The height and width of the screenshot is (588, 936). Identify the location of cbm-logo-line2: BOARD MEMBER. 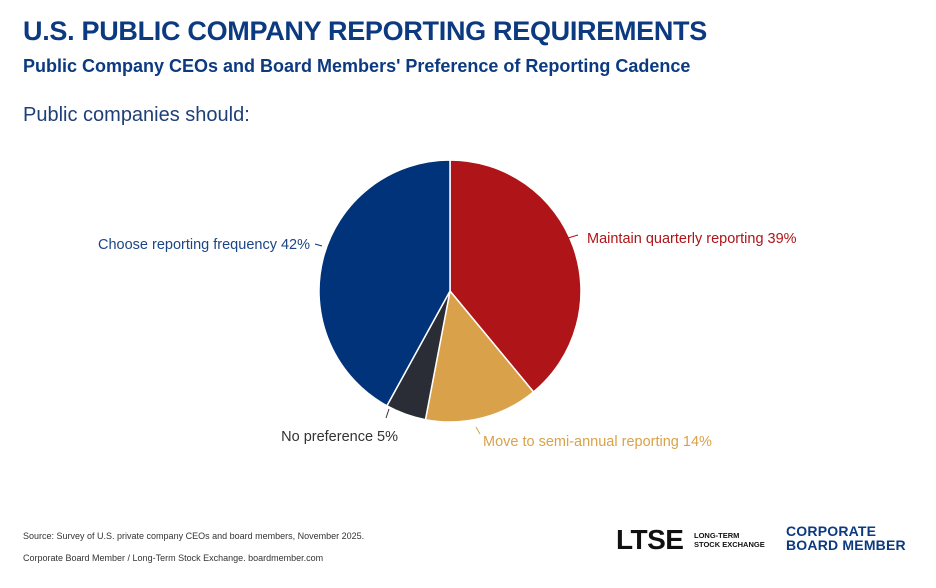
(846, 545).